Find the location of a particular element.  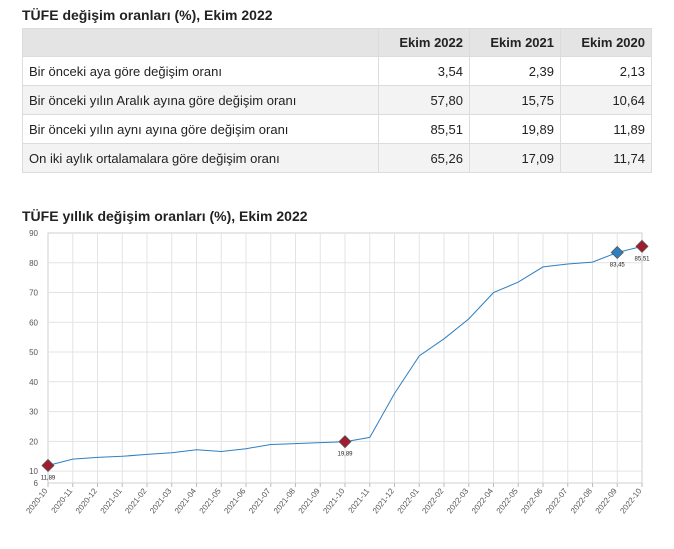

table-cell: 2,39 is located at coordinates (515, 71).